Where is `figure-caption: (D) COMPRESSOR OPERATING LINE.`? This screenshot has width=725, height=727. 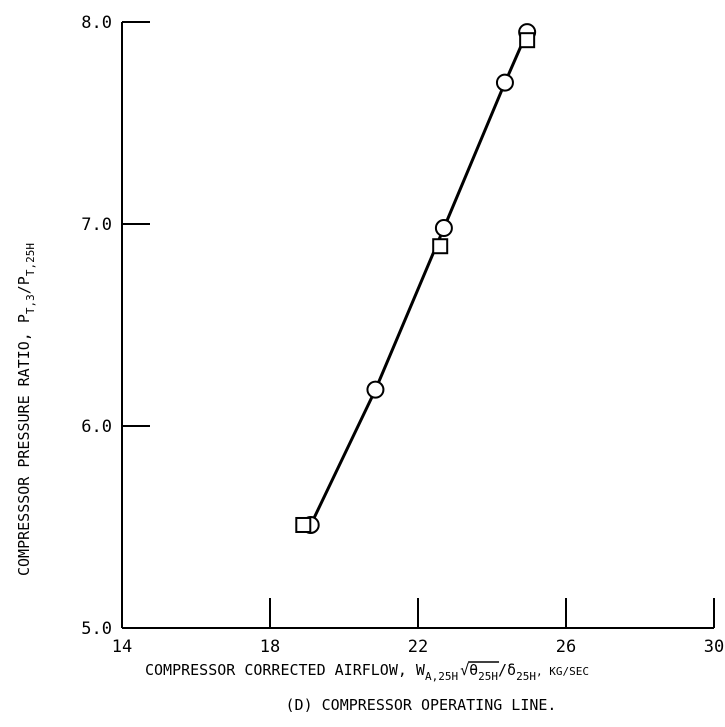
figure-caption: (D) COMPRESSOR OPERATING LINE. is located at coordinates (421, 705).